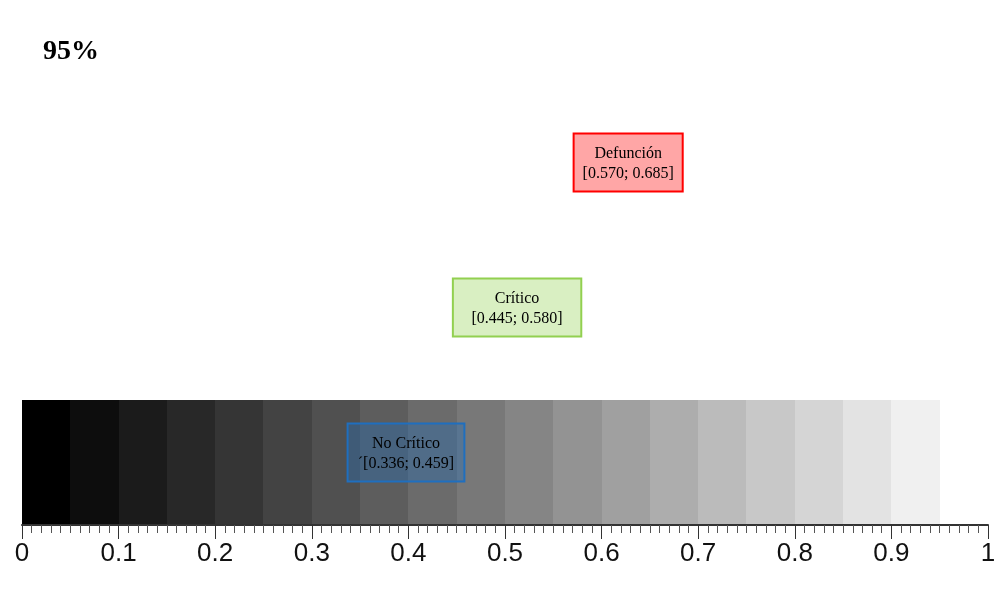 This screenshot has width=1006, height=605. Describe the element at coordinates (118, 552) in the screenshot. I see `x-tick-label: 0.1` at that location.